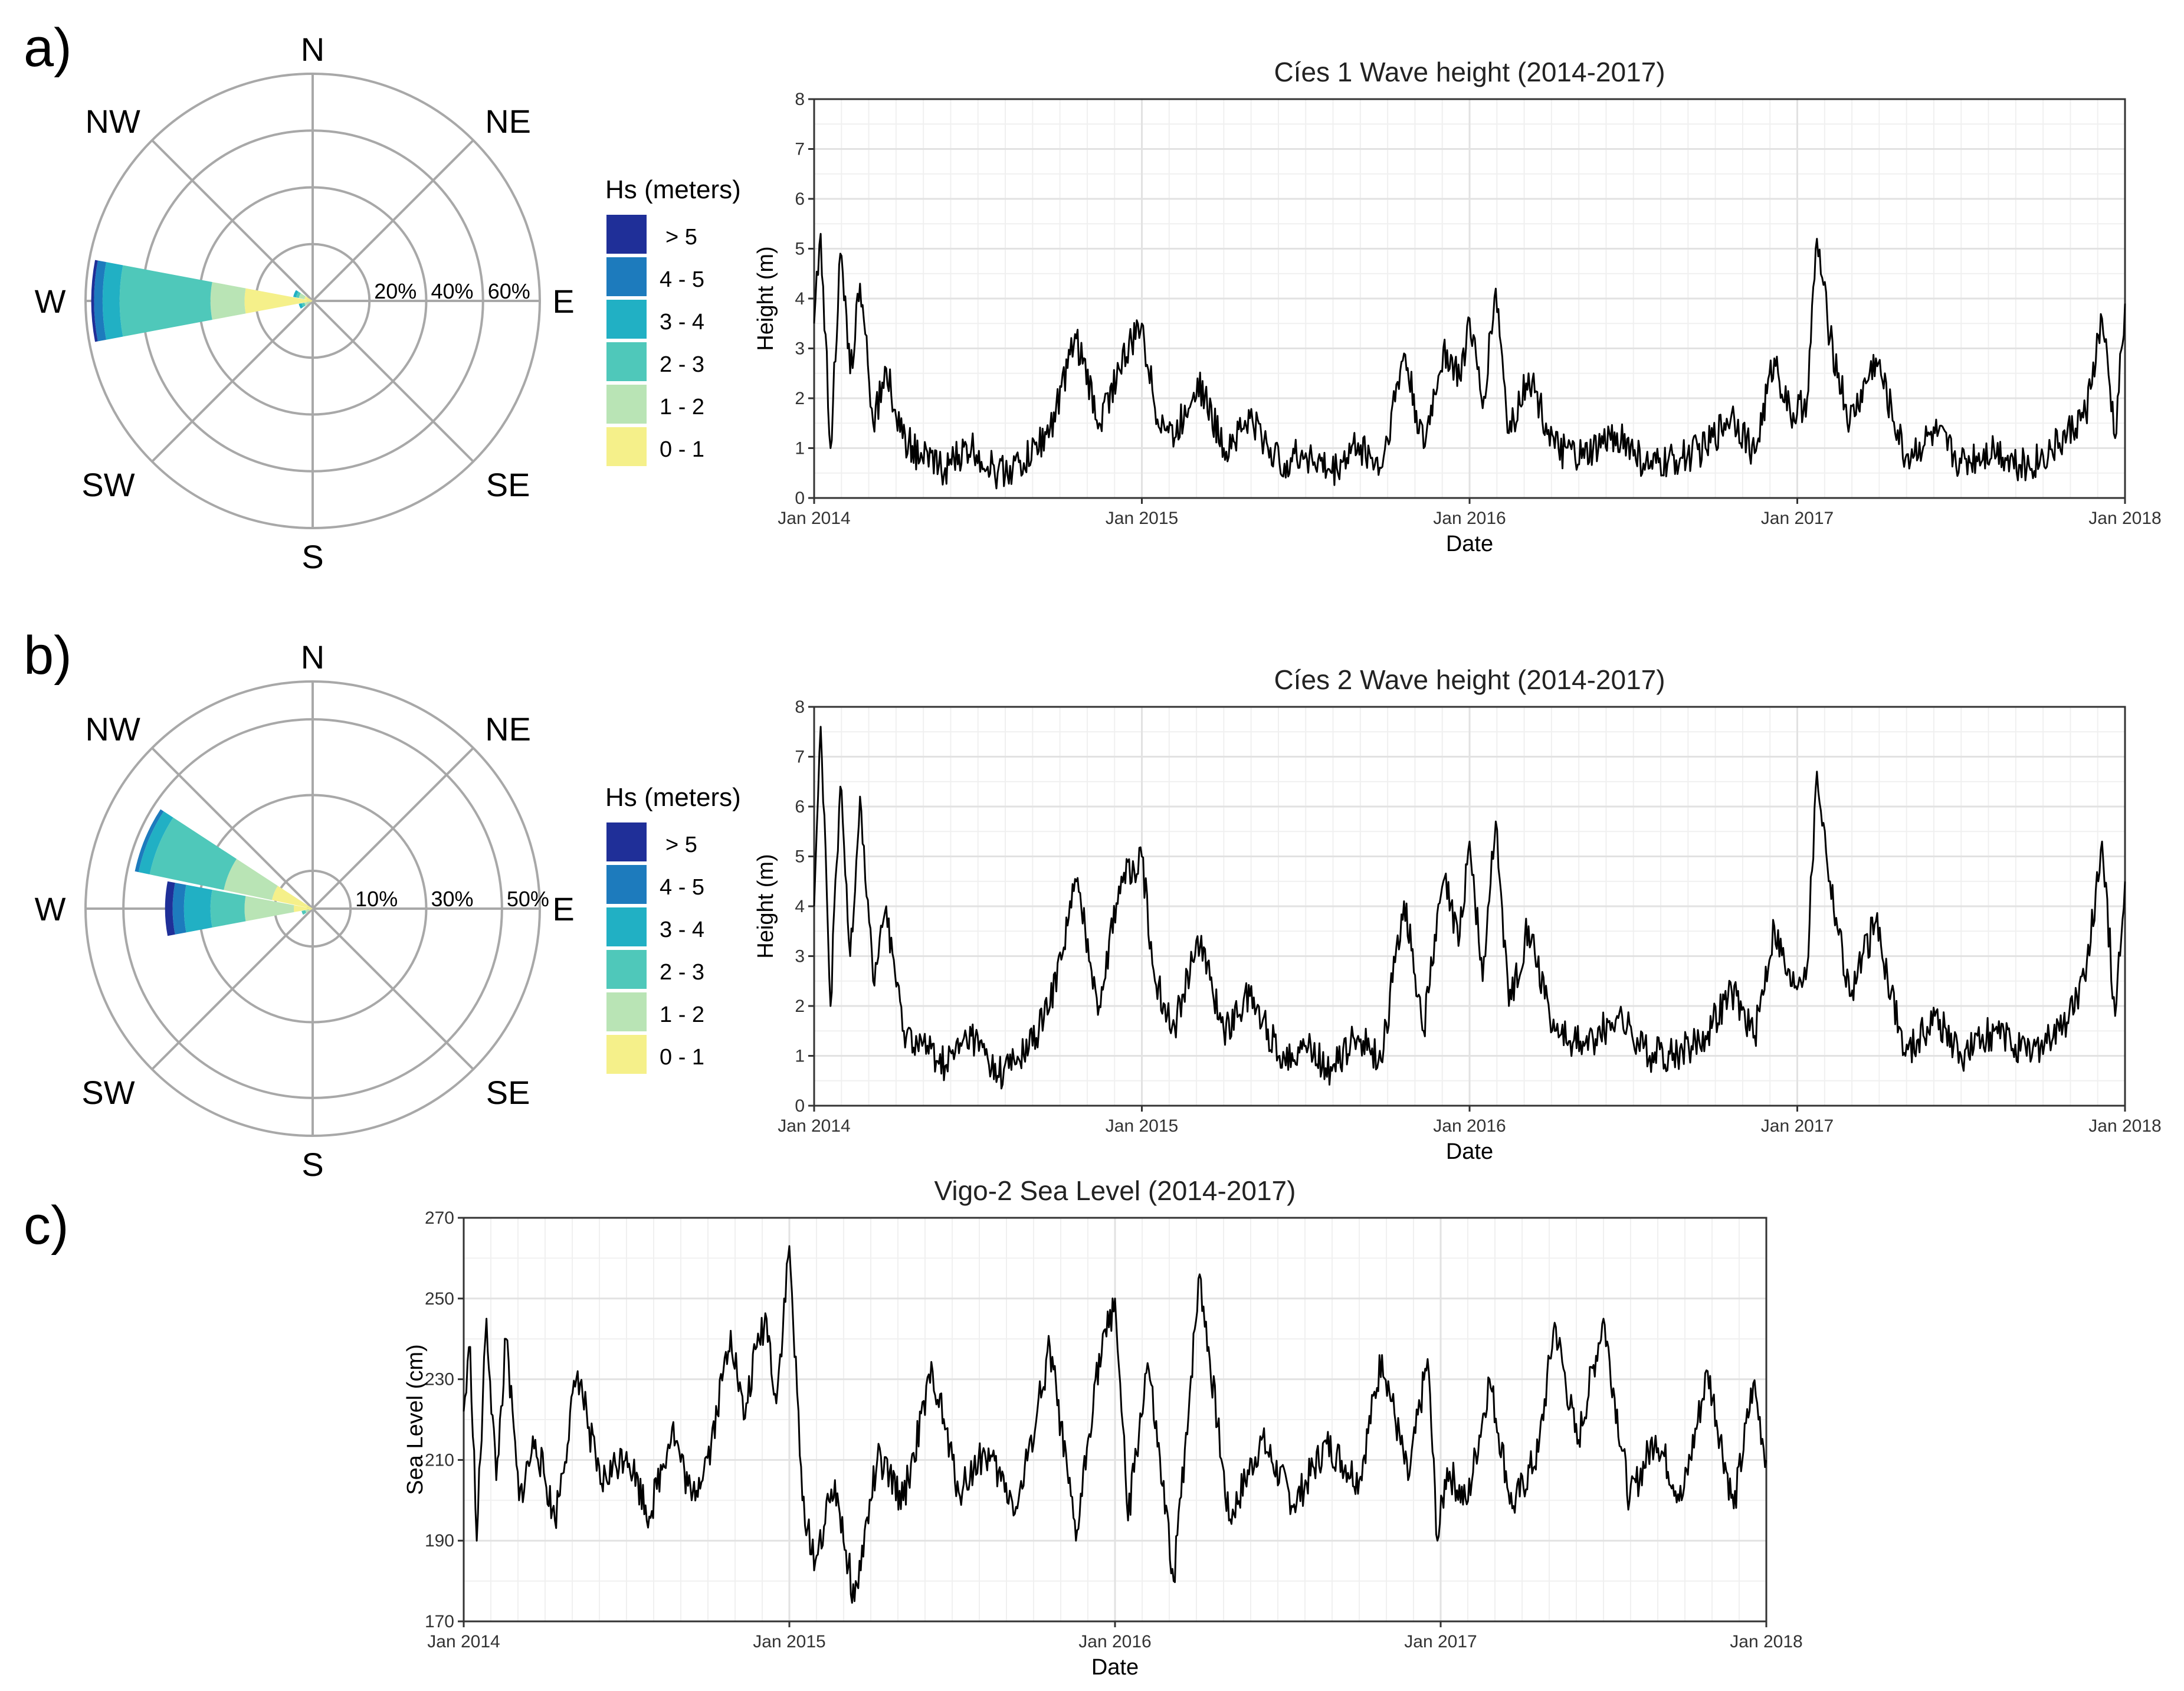  What do you see at coordinates (682, 323) in the screenshot?
I see `legend-label: 3 - 4` at bounding box center [682, 323].